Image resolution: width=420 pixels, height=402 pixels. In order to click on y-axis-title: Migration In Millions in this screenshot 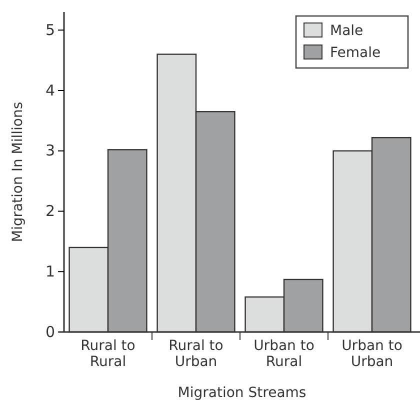, I will do `click(18, 172)`.